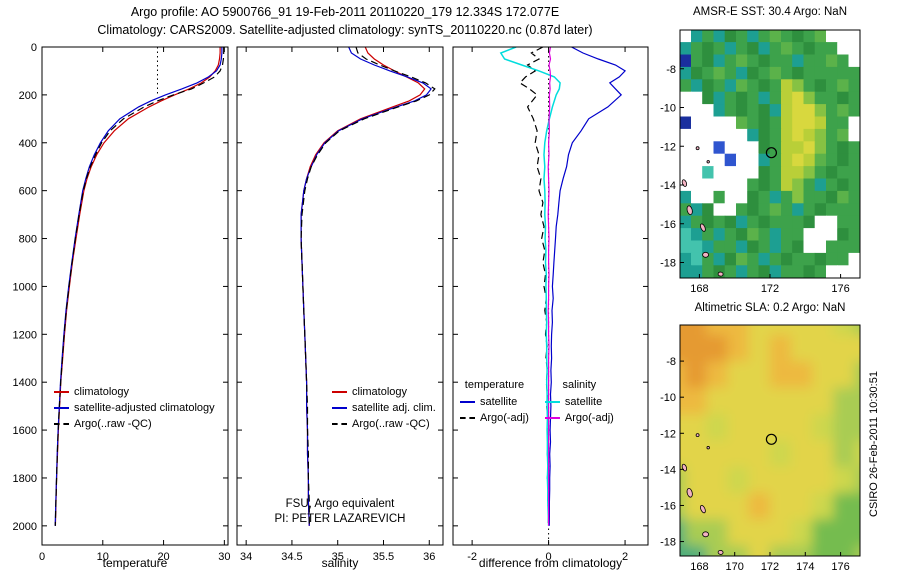 The width and height of the screenshot is (900, 580). What do you see at coordinates (224, 557) in the screenshot?
I see `svg-text: 30` at bounding box center [224, 557].